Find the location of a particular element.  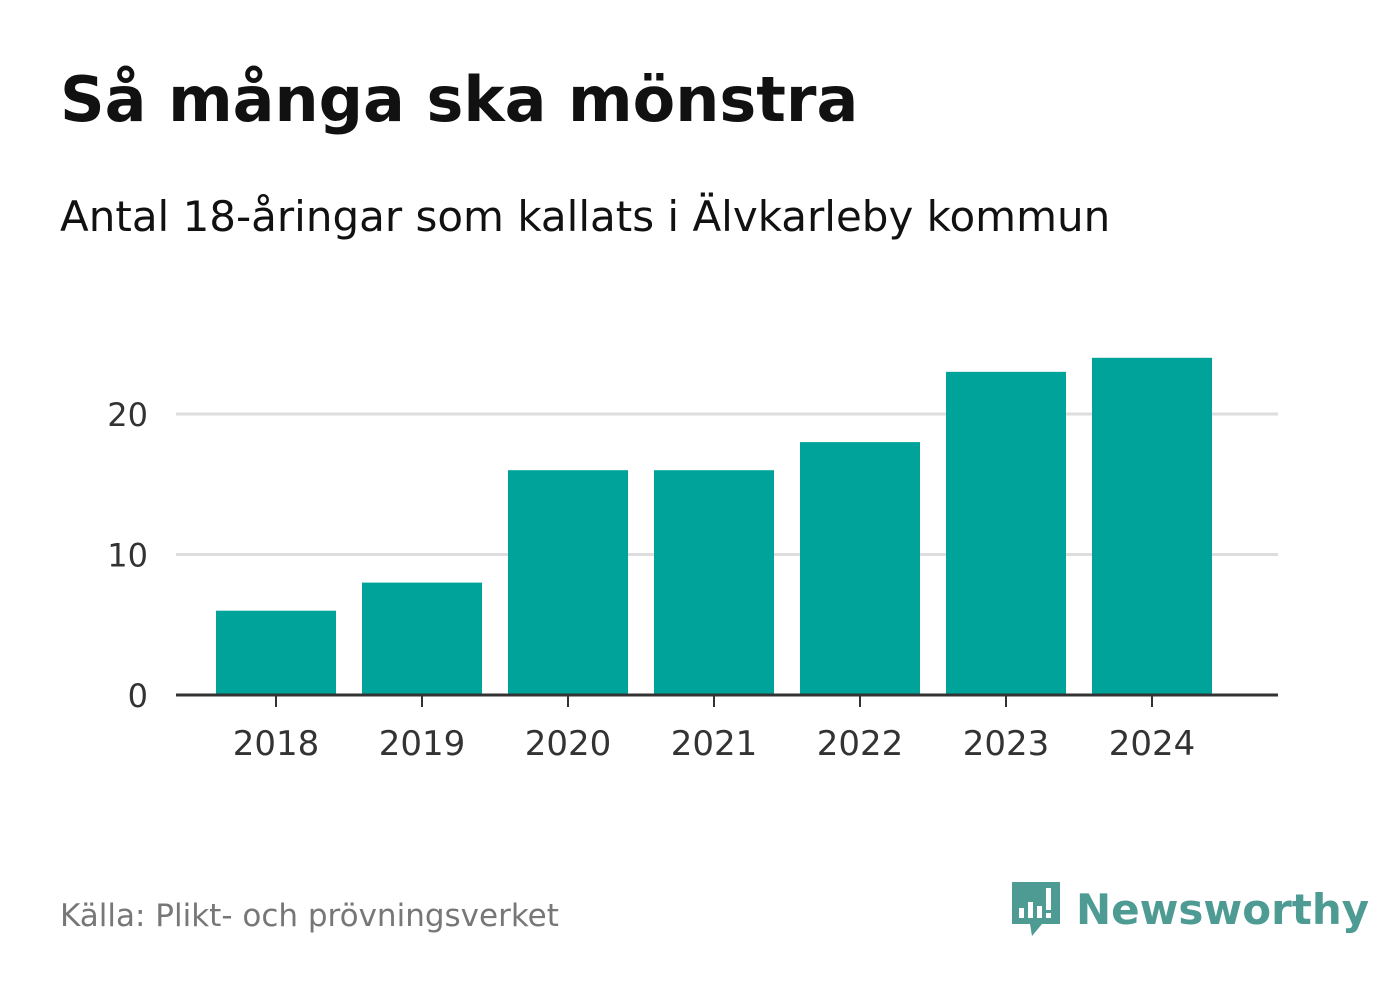

bar-2018 is located at coordinates (276, 652).